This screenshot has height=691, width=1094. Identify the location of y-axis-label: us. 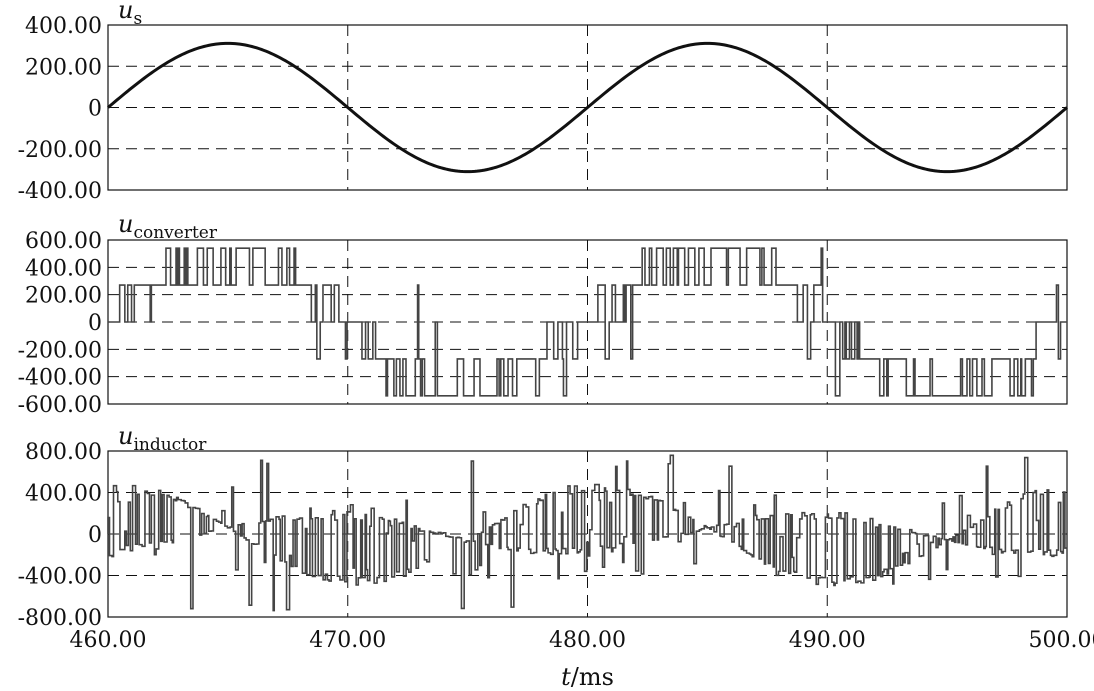
(130, 14).